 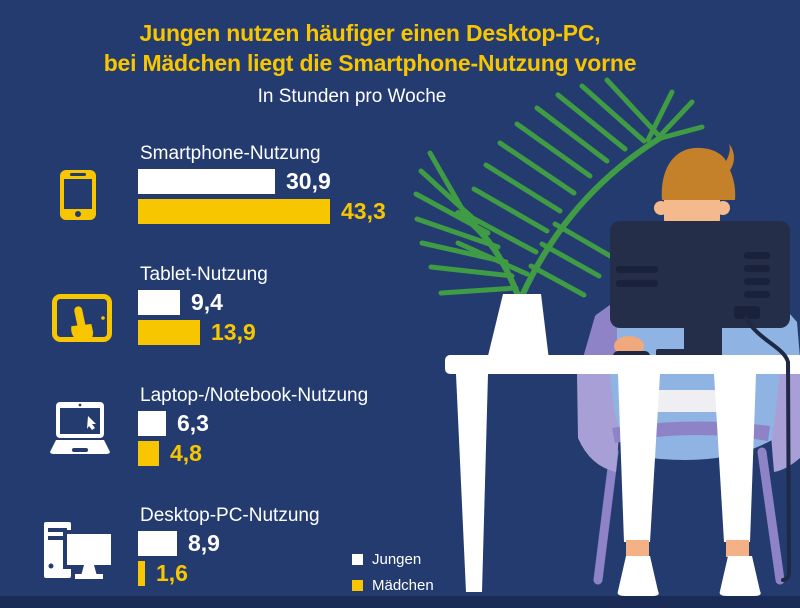 What do you see at coordinates (631, 356) in the screenshot?
I see `computer-mouse` at bounding box center [631, 356].